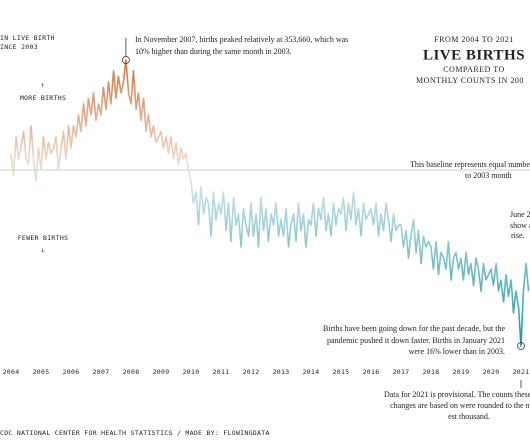 The image size is (530, 442). Describe the element at coordinates (27, 38) in the screenshot. I see `y-label: IN LIVE BIRTH` at that location.